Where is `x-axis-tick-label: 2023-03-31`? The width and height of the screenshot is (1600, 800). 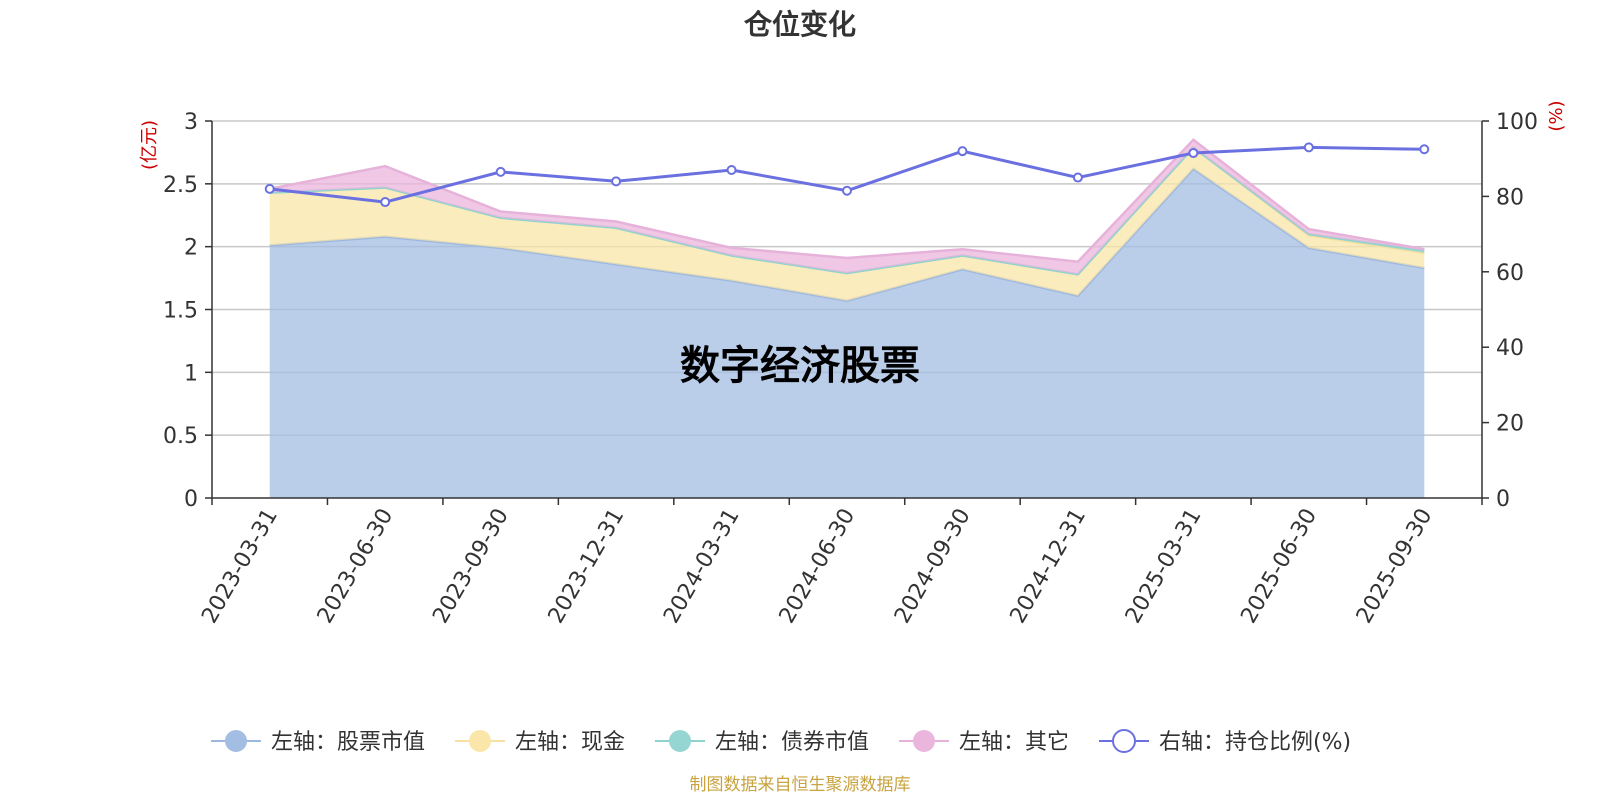 x-axis-tick-label: 2023-03-31 is located at coordinates (240, 566).